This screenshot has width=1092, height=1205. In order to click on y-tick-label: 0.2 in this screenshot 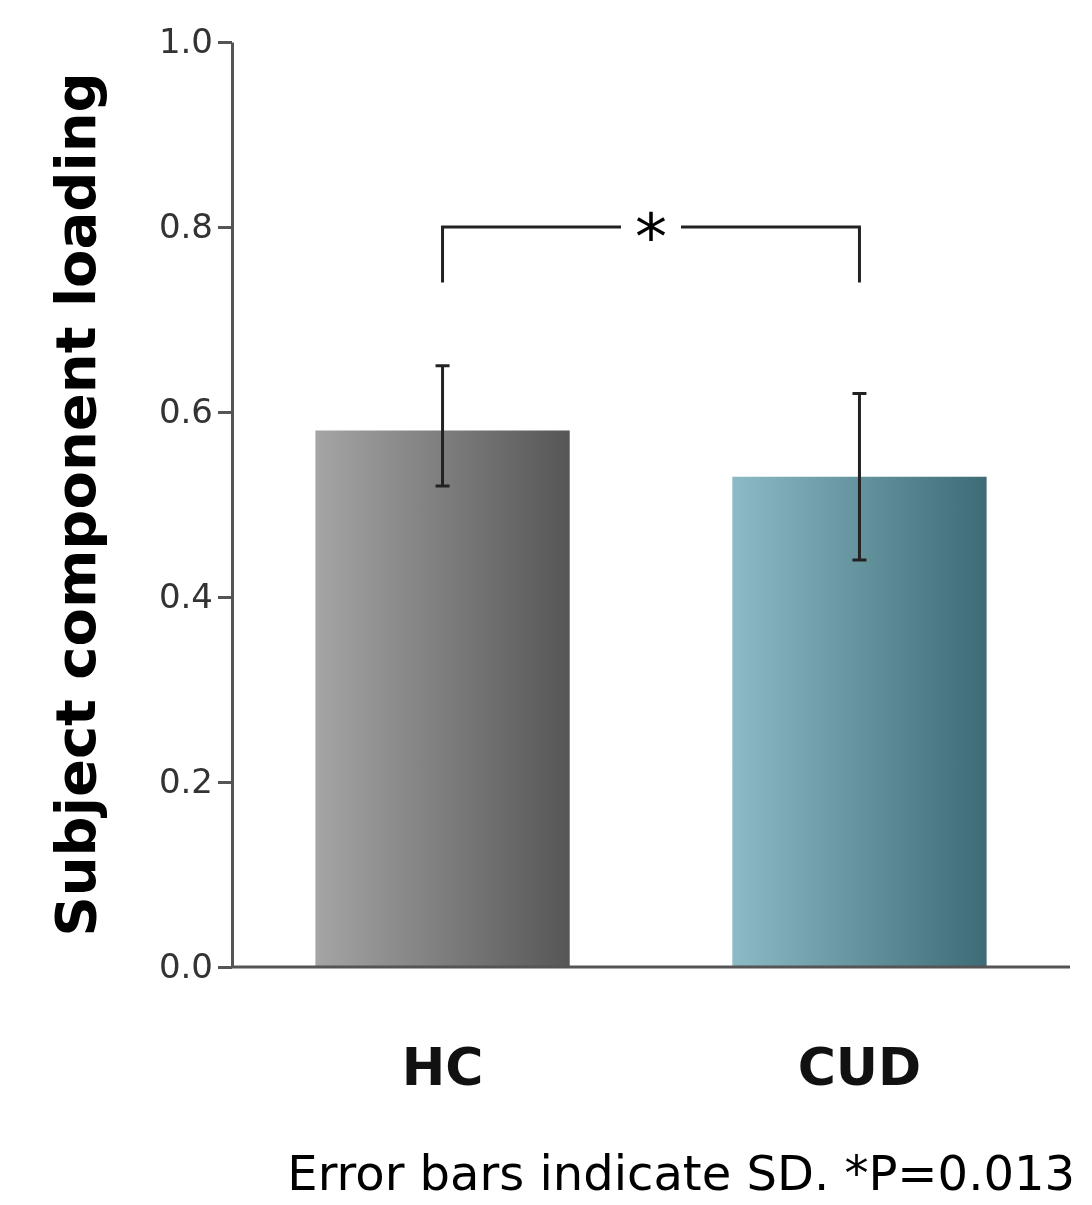, I will do `click(185, 781)`.